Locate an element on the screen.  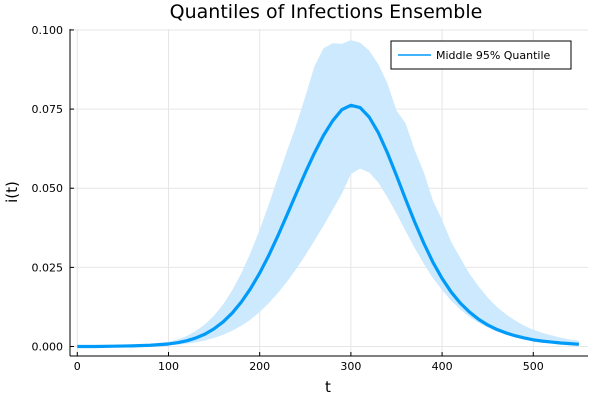
x-tick-label-5: 500 is located at coordinates (533, 366).